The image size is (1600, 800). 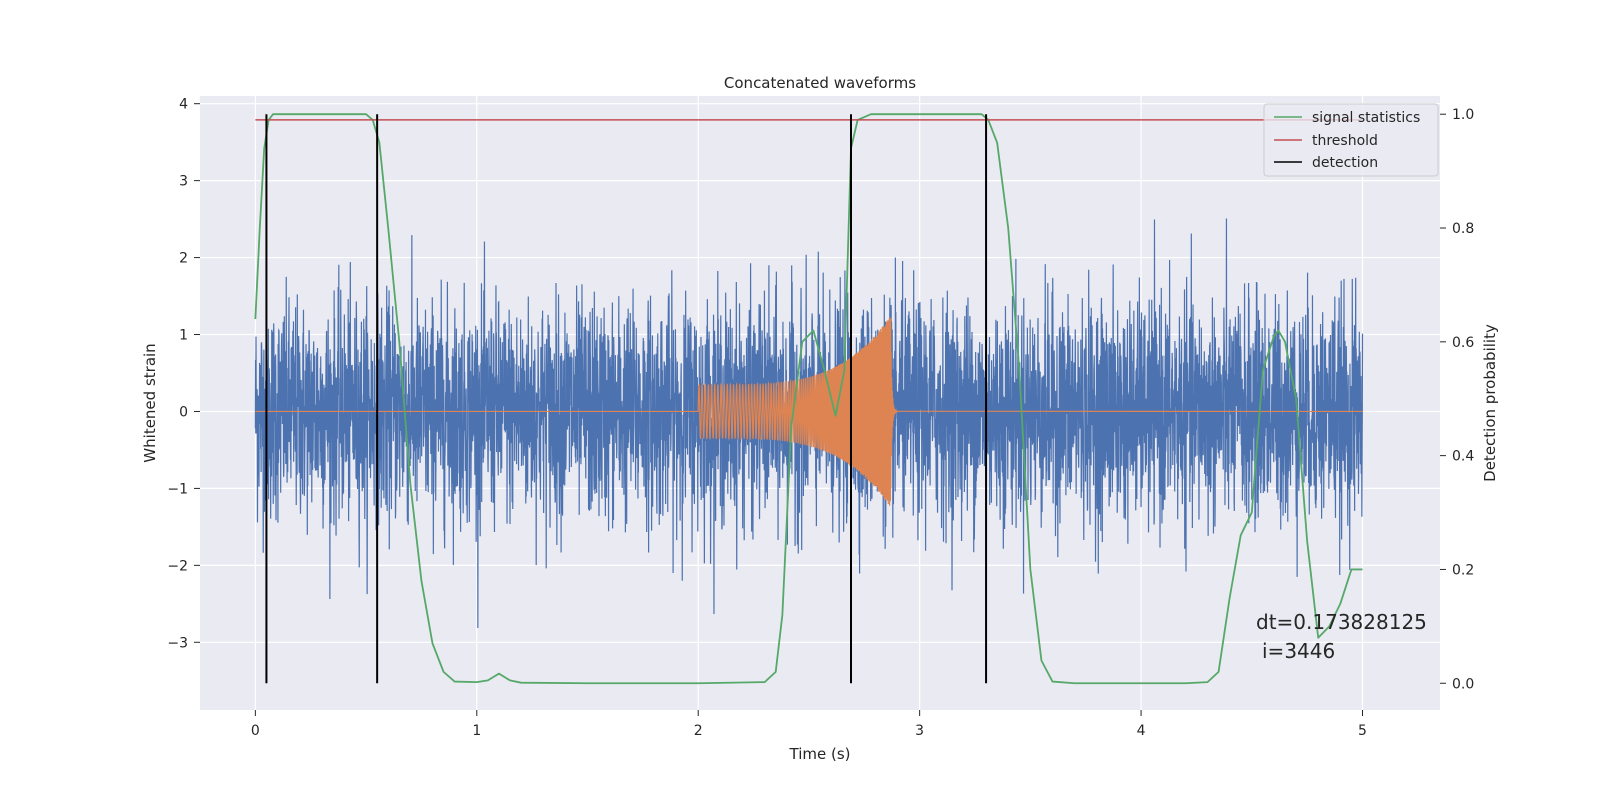 I want to click on chart-title: Concatenated waveforms, so click(x=820, y=83).